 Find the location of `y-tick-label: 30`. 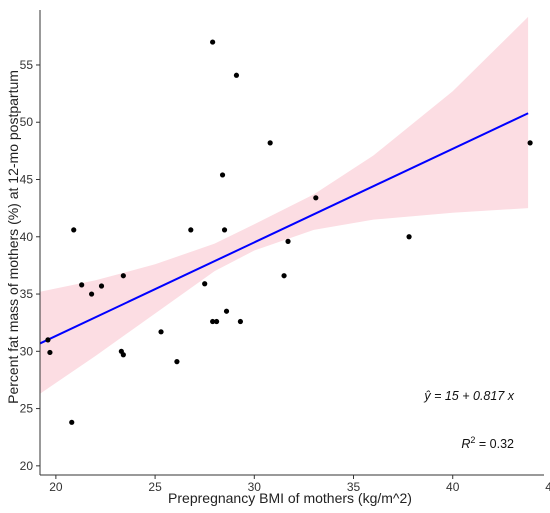

y-tick-label: 30 is located at coordinates (27, 351).